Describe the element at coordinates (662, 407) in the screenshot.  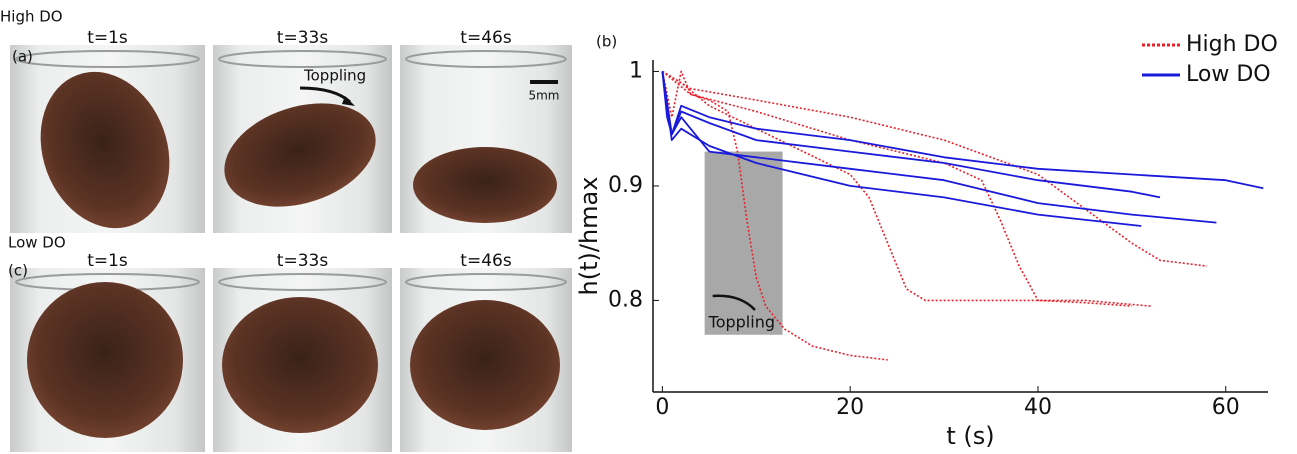
I see `x-tick-label: 0` at that location.